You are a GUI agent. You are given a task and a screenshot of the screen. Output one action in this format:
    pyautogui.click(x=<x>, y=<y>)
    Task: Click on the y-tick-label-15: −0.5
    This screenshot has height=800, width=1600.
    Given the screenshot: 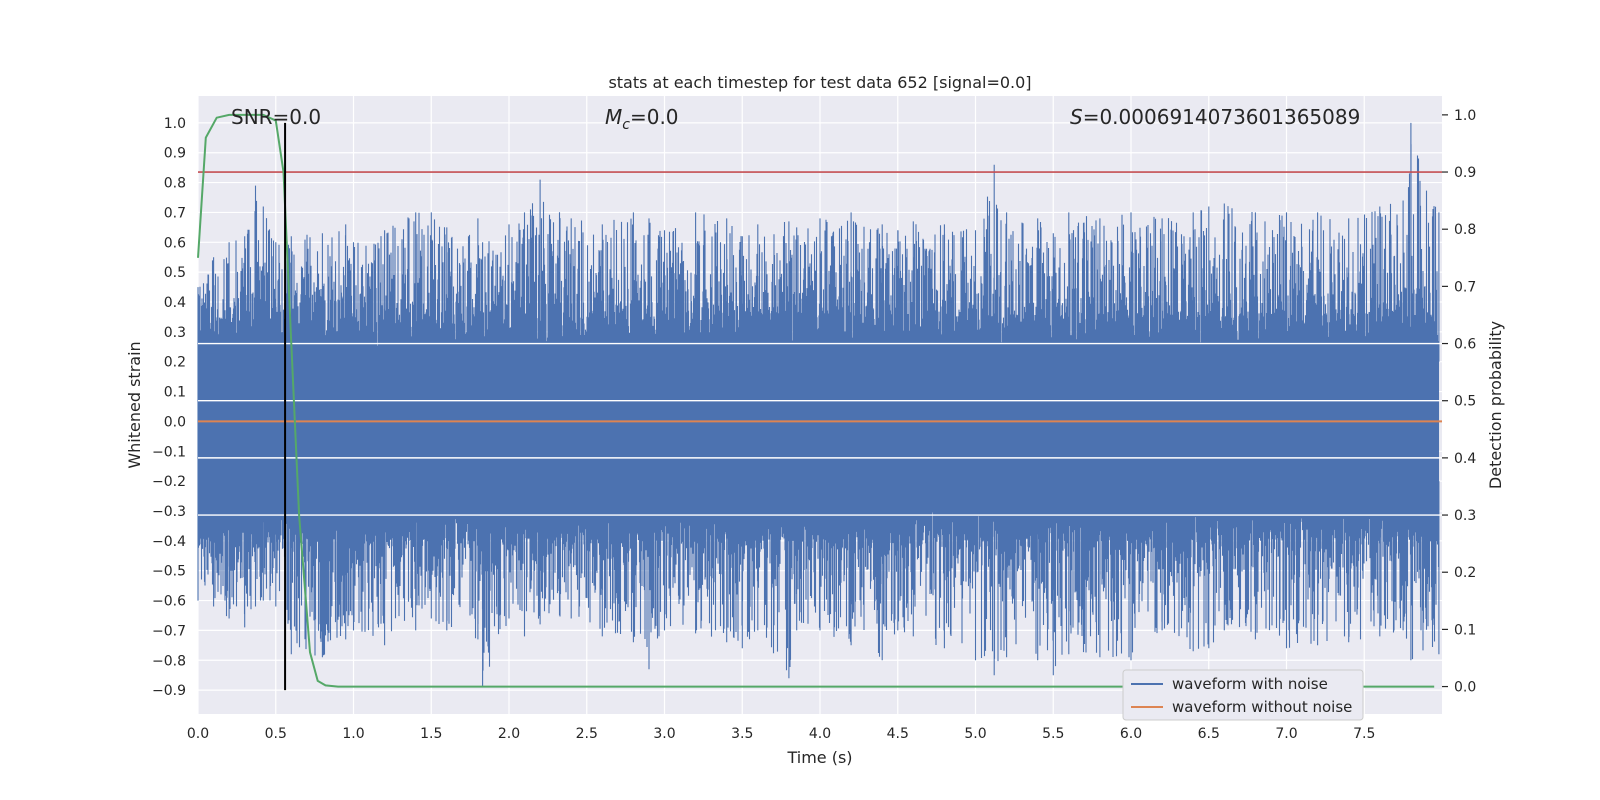 What is the action you would take?
    pyautogui.click(x=169, y=572)
    